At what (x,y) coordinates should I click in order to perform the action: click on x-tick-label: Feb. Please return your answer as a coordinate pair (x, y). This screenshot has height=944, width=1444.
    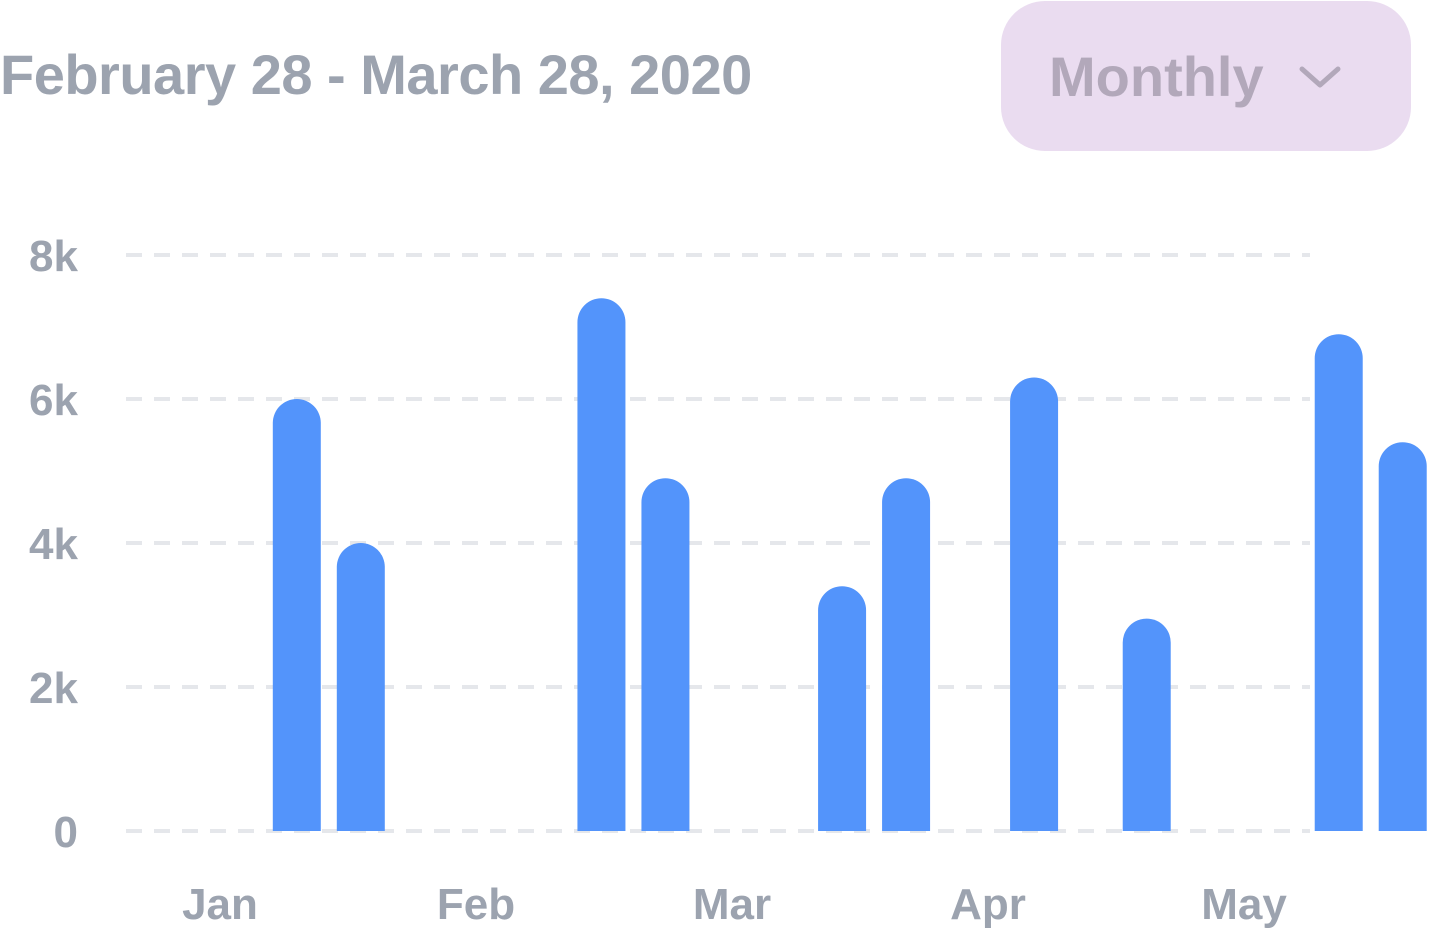
    Looking at the image, I should click on (476, 904).